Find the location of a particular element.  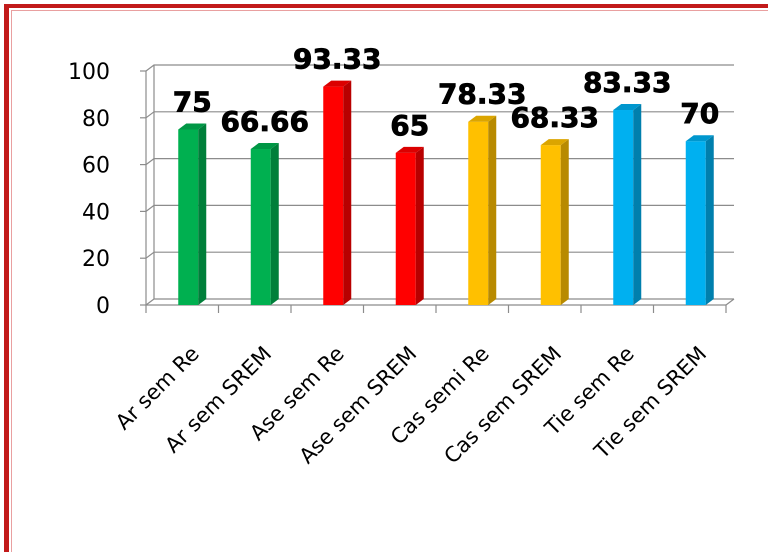

data-label: 83.33 is located at coordinates (627, 82).